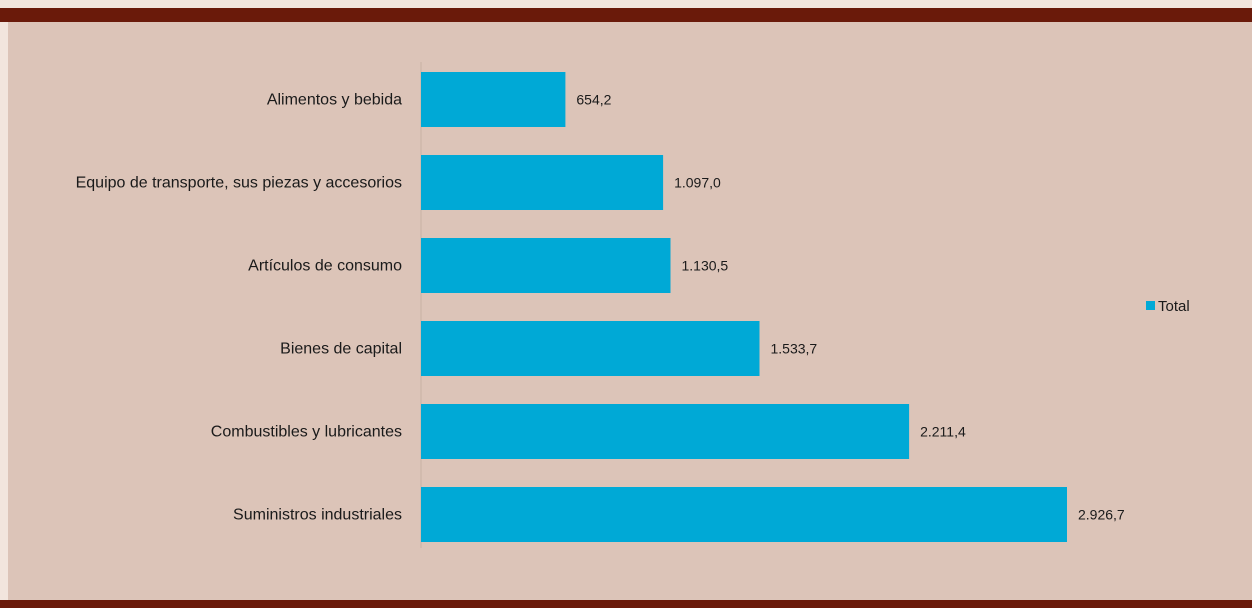 This screenshot has width=1252, height=608. I want to click on category-label: Suministros industriales, so click(317, 515).